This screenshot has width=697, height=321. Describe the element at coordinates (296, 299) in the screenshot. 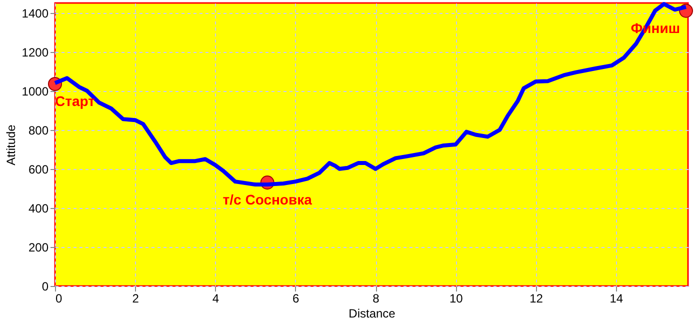

I see `x-tick-label: 6` at that location.